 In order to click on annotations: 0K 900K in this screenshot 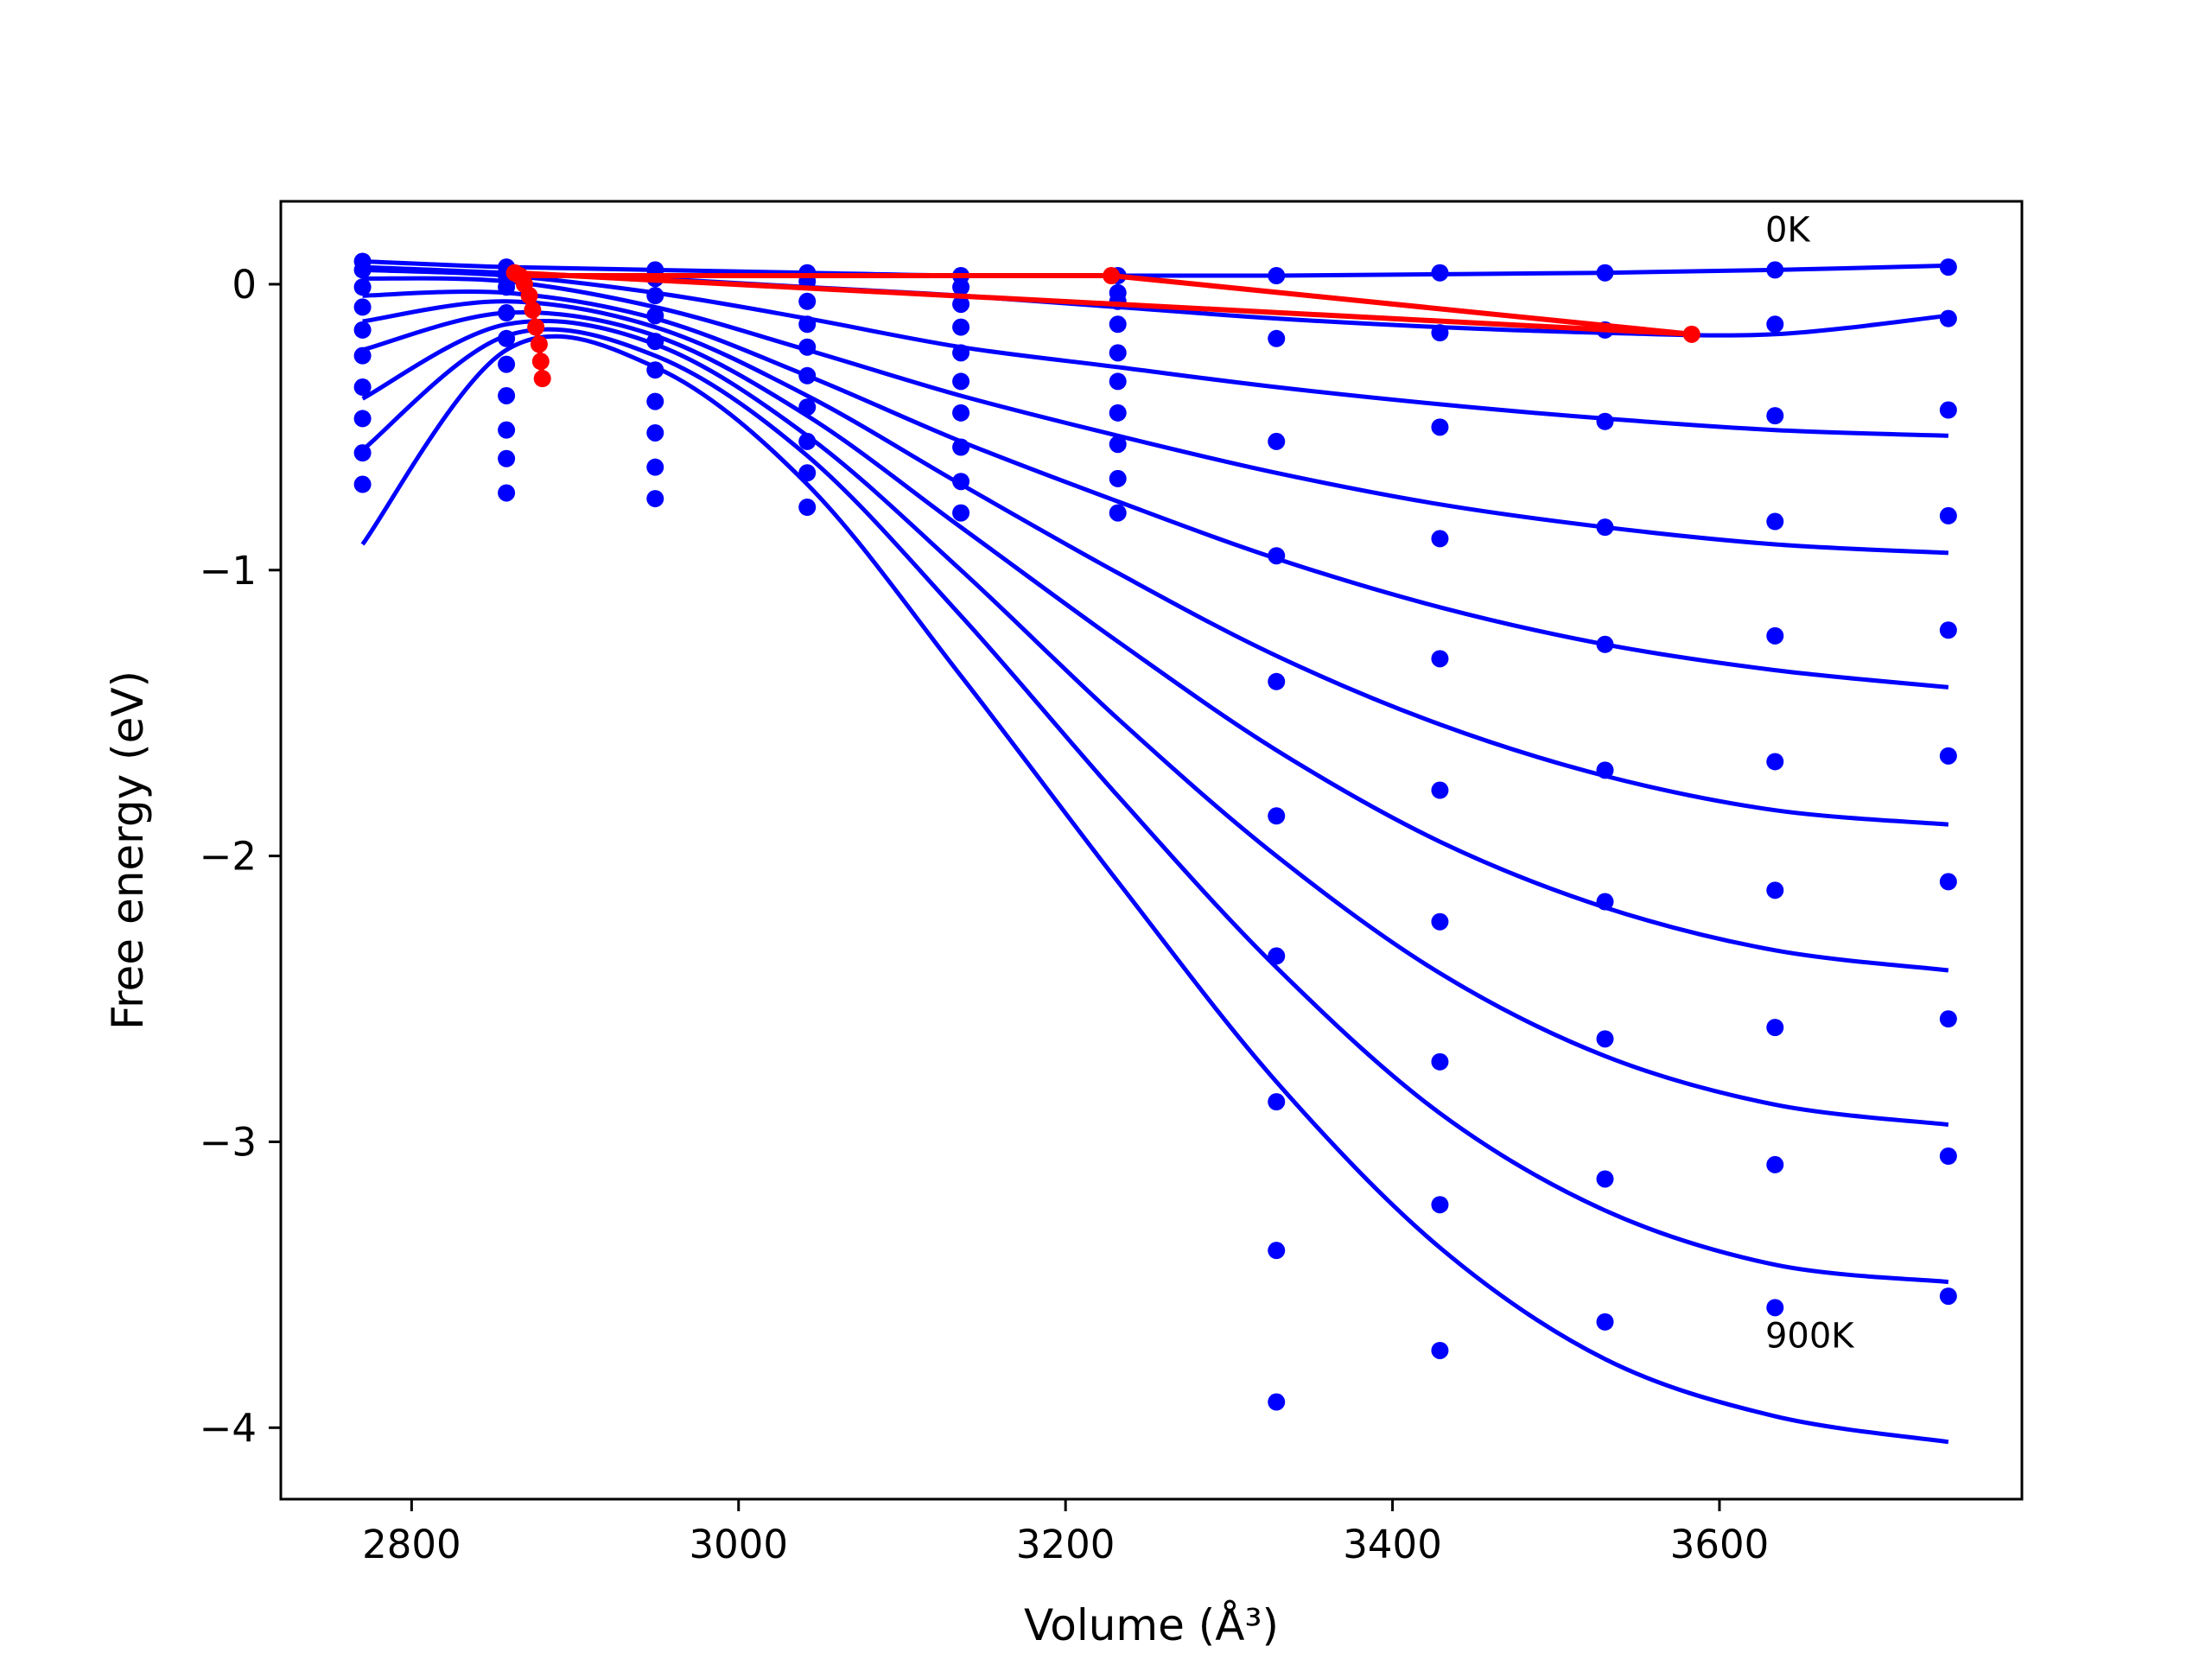, I will do `click(1810, 783)`.